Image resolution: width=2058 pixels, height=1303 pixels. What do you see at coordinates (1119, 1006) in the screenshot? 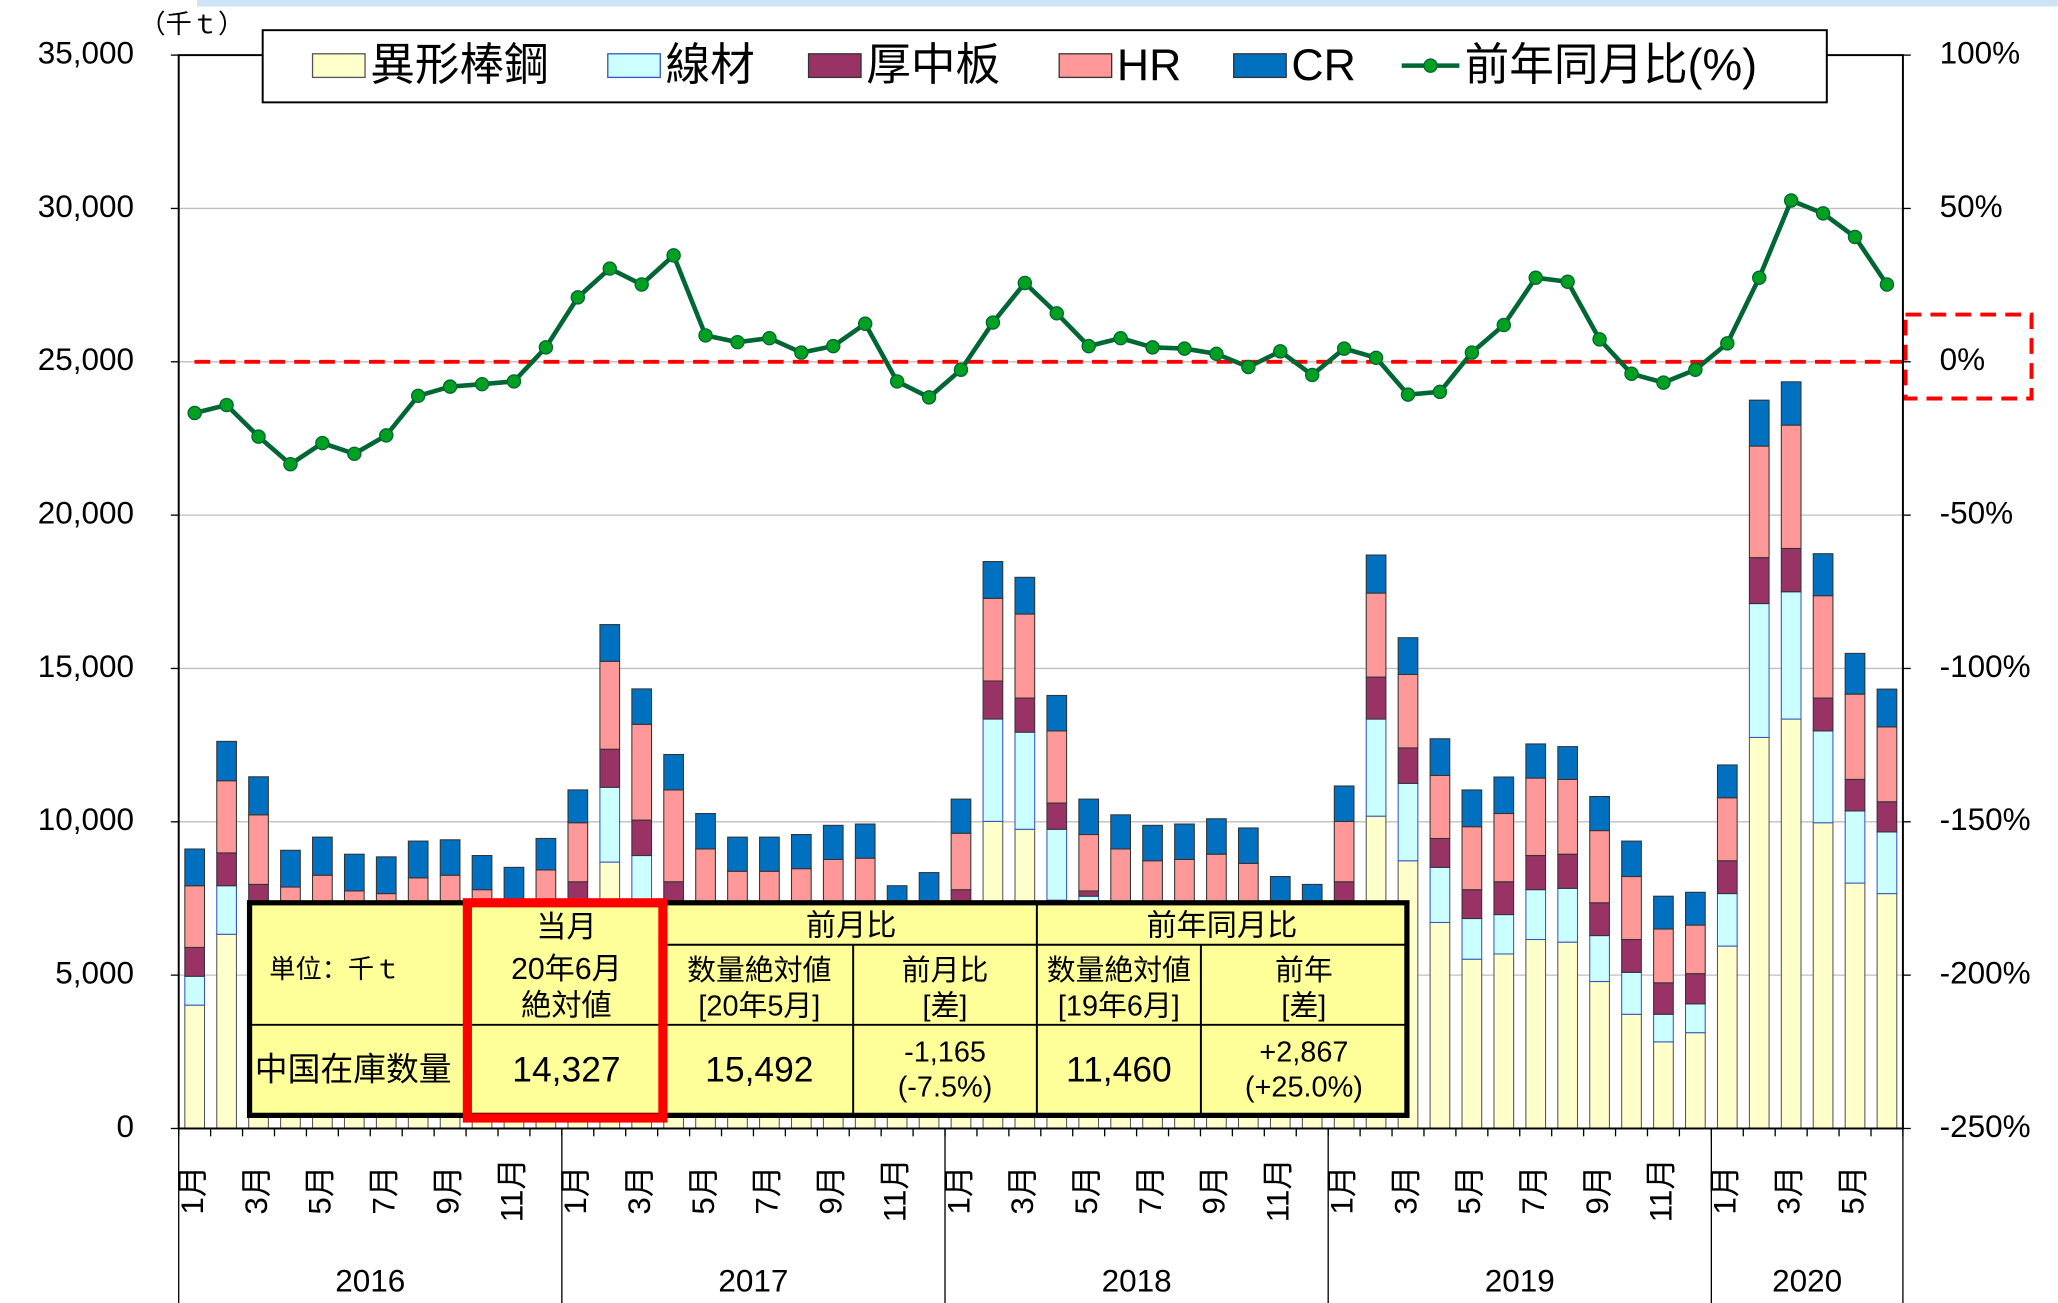
I see `table-subheader: [19年6月]` at bounding box center [1119, 1006].